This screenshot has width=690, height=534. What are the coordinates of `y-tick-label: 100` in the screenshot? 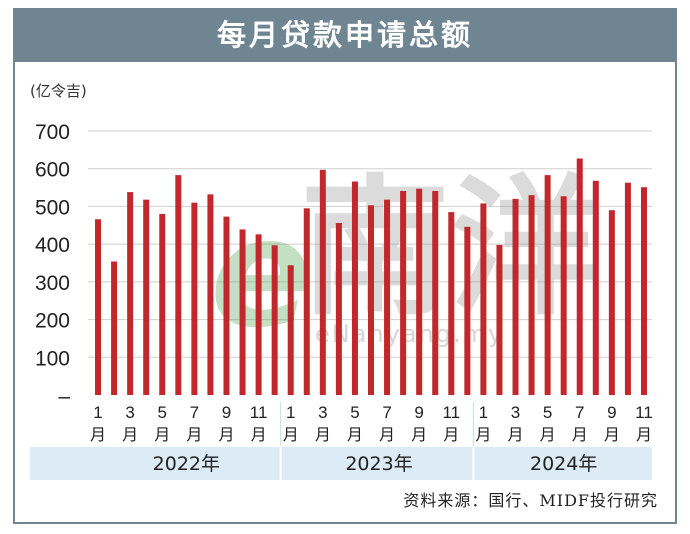 It's located at (52, 358).